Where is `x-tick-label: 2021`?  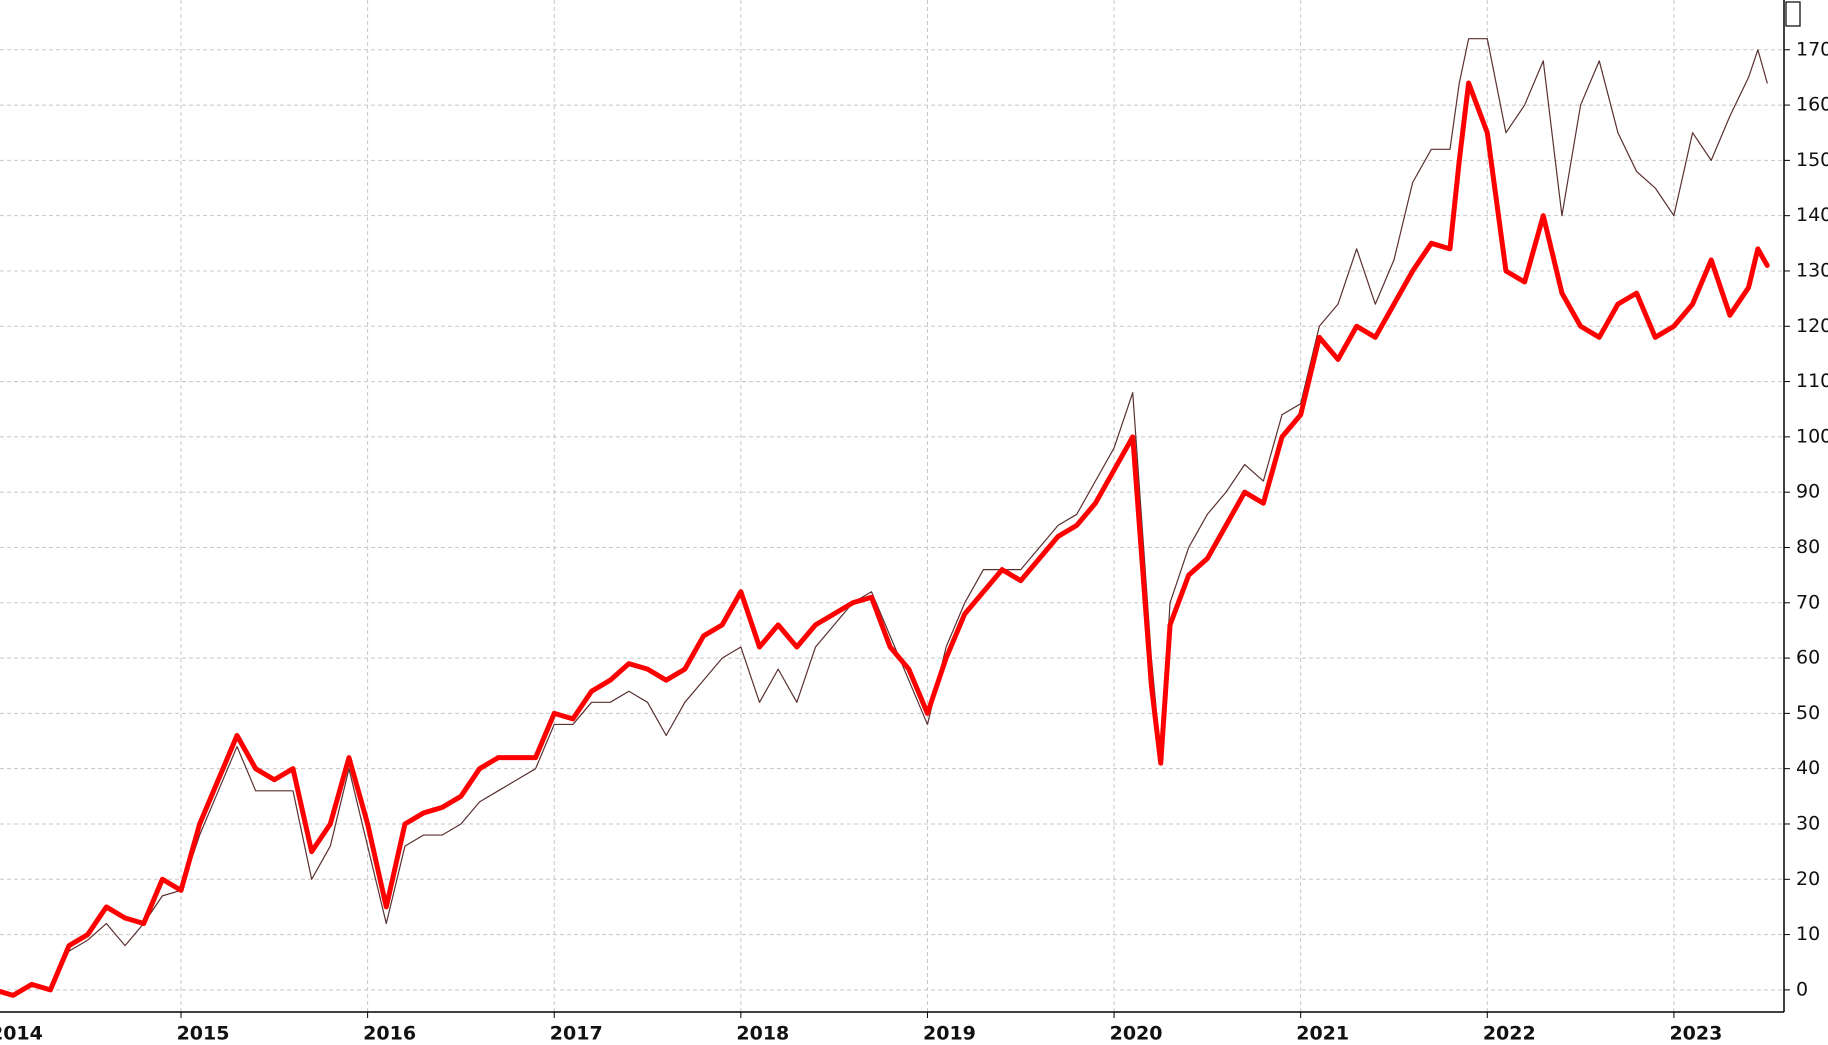 x-tick-label: 2021 is located at coordinates (1322, 1034).